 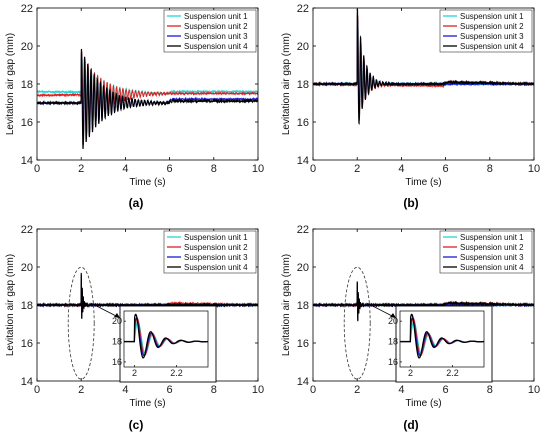 I want to click on panel-label: (b), so click(x=410, y=203).